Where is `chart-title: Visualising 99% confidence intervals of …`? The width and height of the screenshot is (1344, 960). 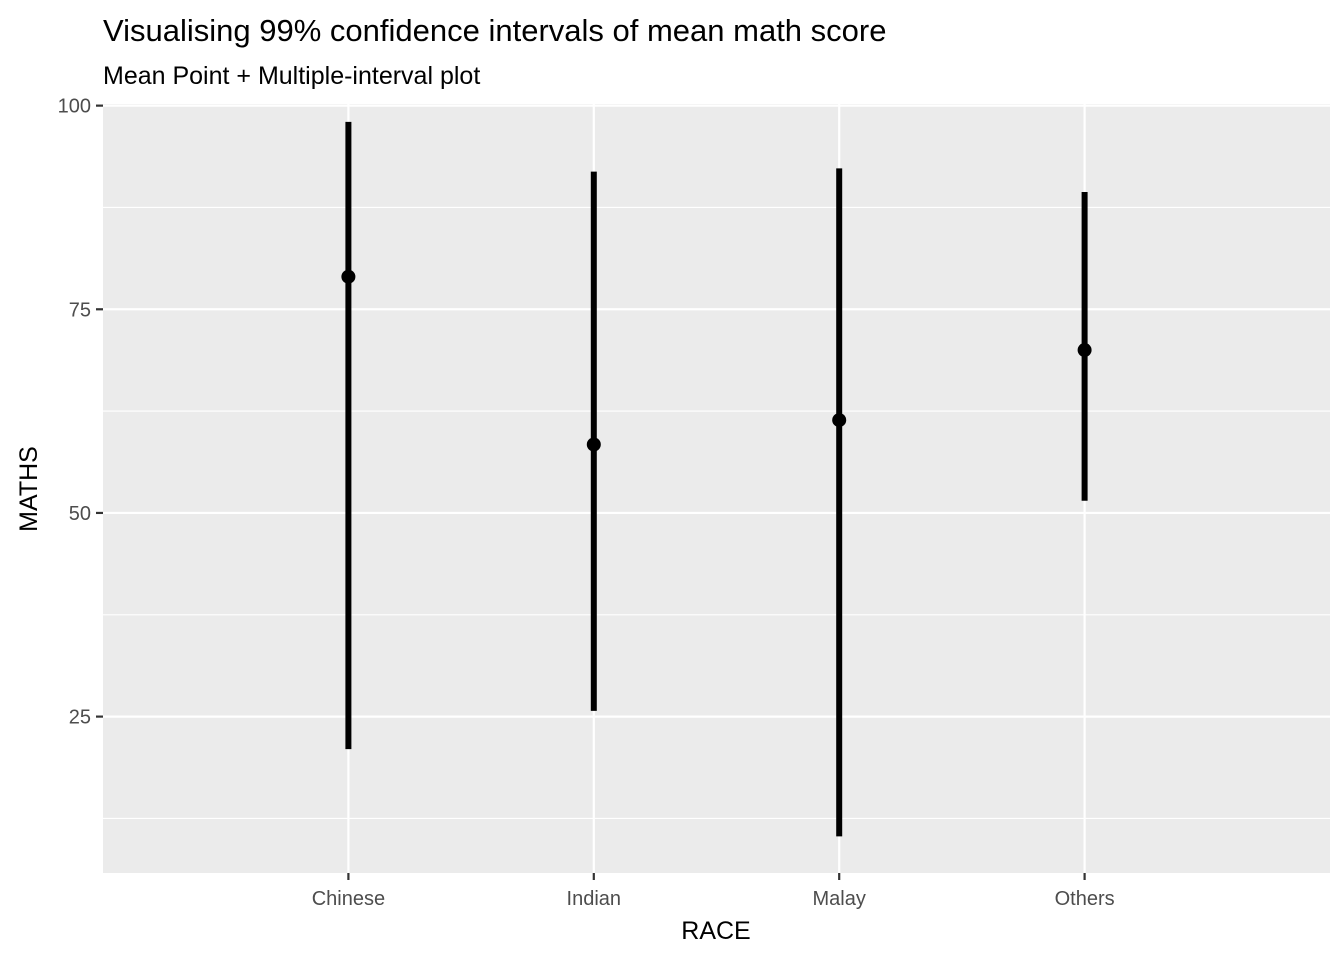
chart-title: Visualising 99% confidence intervals of … is located at coordinates (494, 30).